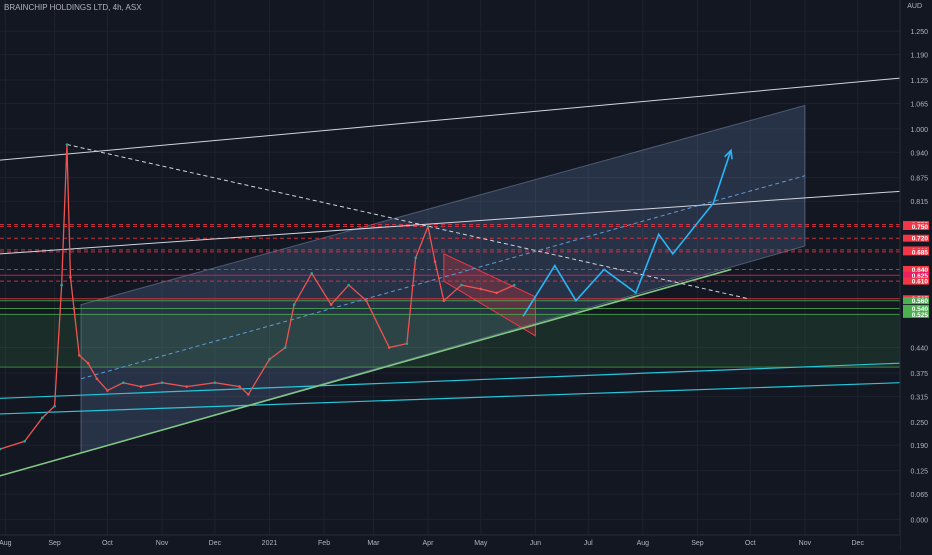 This screenshot has width=932, height=555. I want to click on y-tick-label: 1.250, so click(919, 32).